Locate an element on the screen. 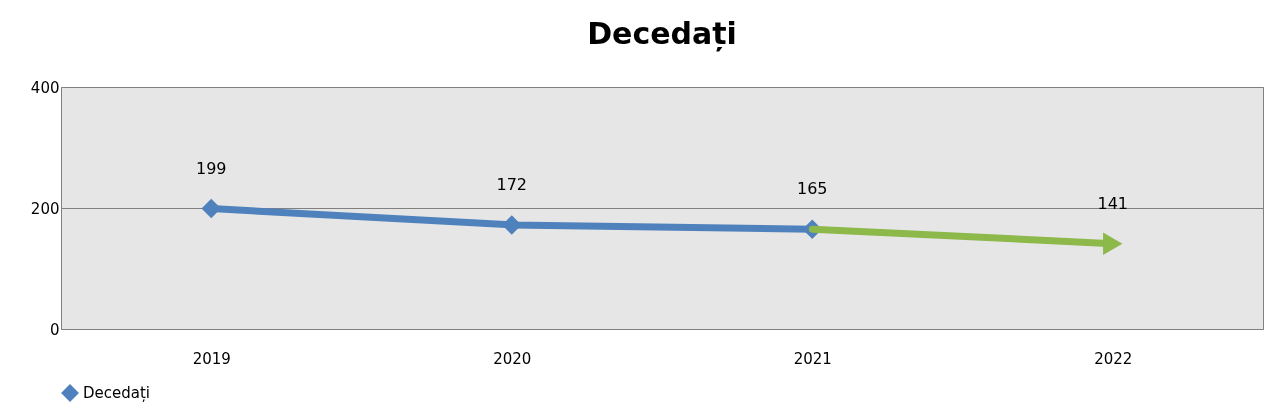 Image resolution: width=1288 pixels, height=419 pixels. x-tick-label: 2019 is located at coordinates (211, 358).